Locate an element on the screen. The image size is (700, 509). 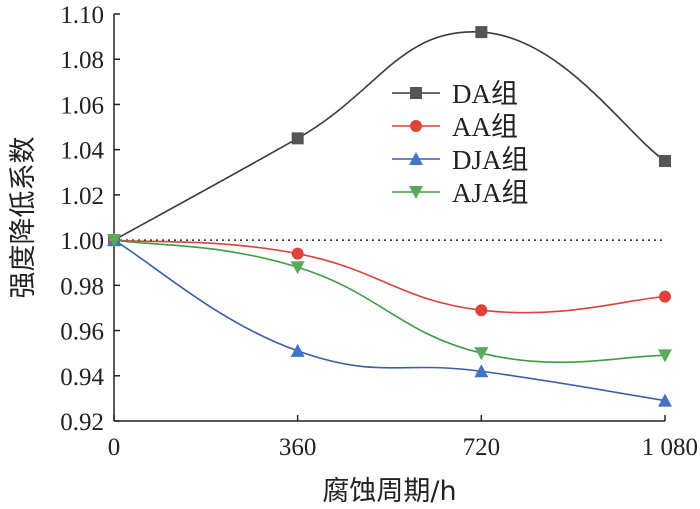
y-tick-label: 0.94 is located at coordinates (82, 377).